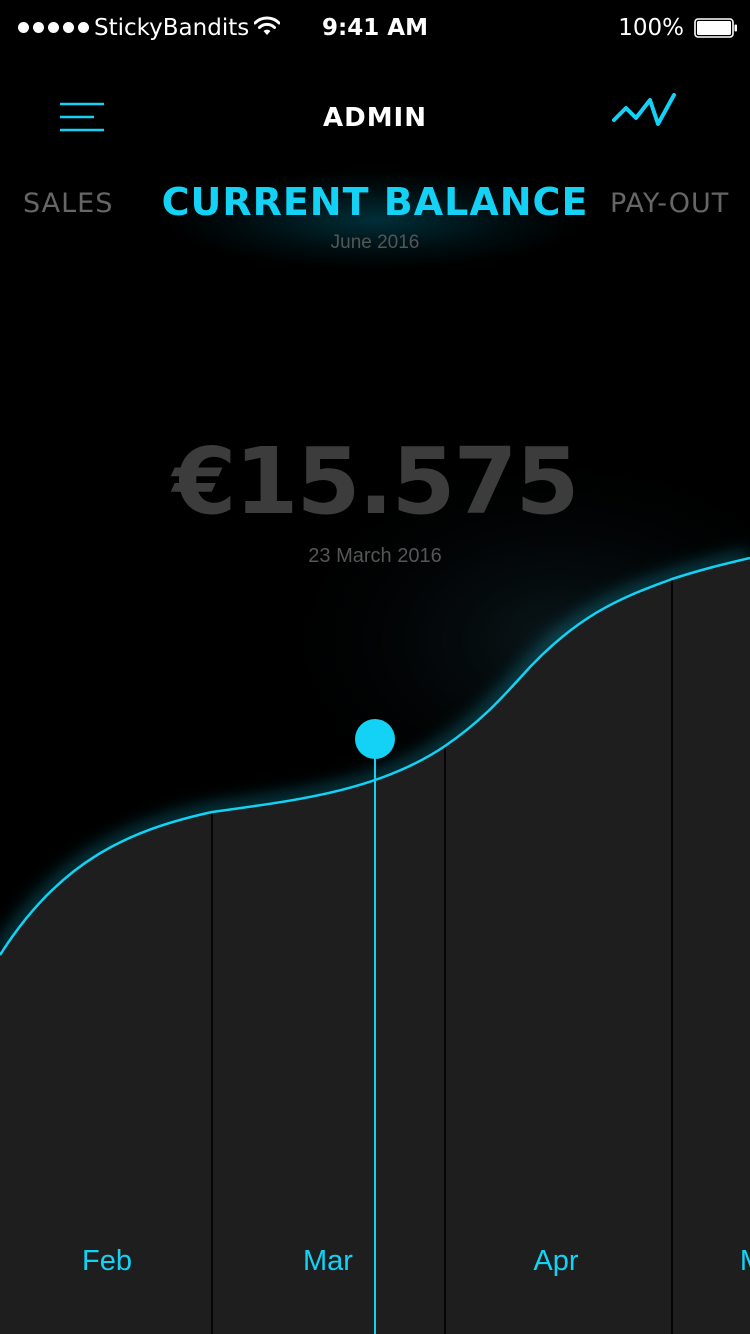 The image size is (750, 1334). Describe the element at coordinates (375, 556) in the screenshot. I see `balance-date: 23 March 2016` at that location.